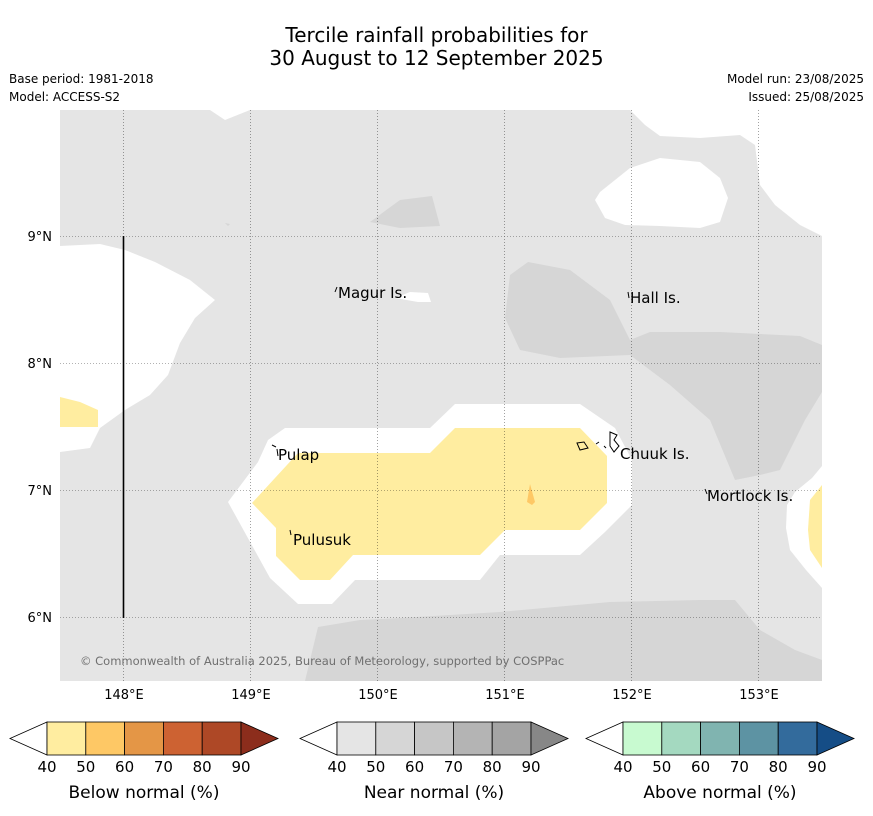 This screenshot has height=816, width=873. I want to click on colorbar-title: Below normal (%), so click(144, 793).